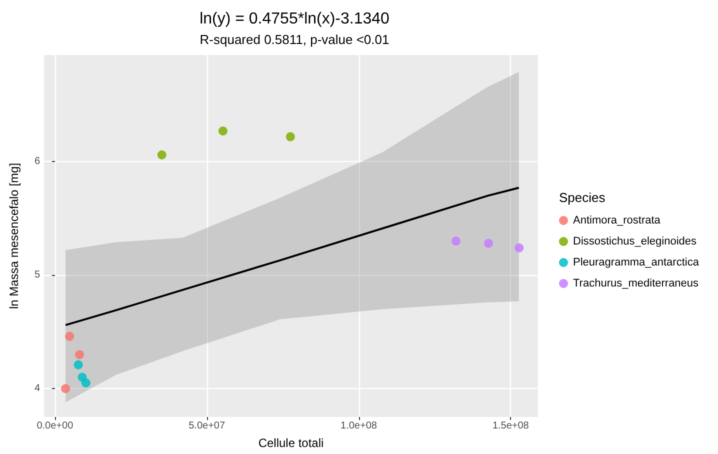  What do you see at coordinates (37, 275) in the screenshot?
I see `y-tick-label: 5` at bounding box center [37, 275].